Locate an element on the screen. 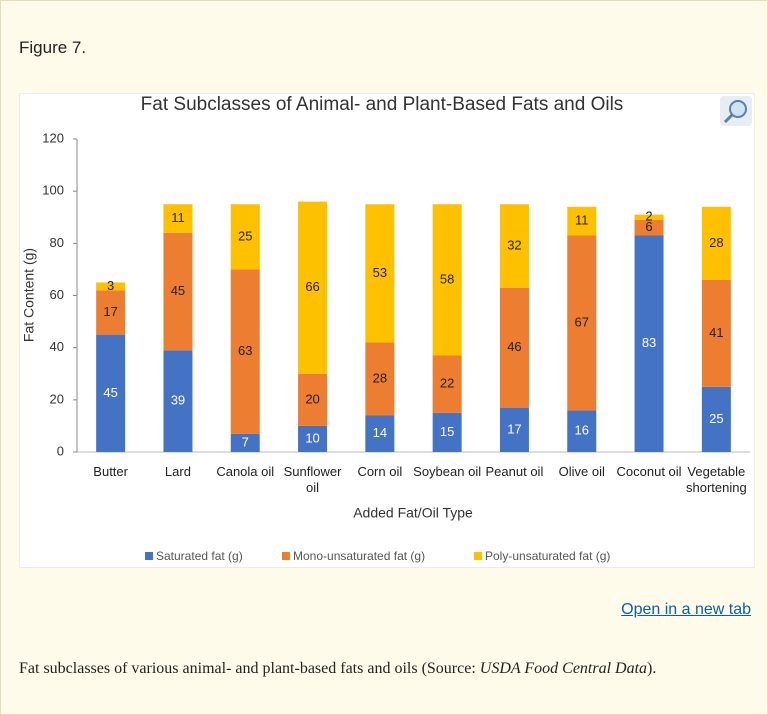 The width and height of the screenshot is (768, 715). x-tick-label: Vegetable shortening is located at coordinates (716, 479).